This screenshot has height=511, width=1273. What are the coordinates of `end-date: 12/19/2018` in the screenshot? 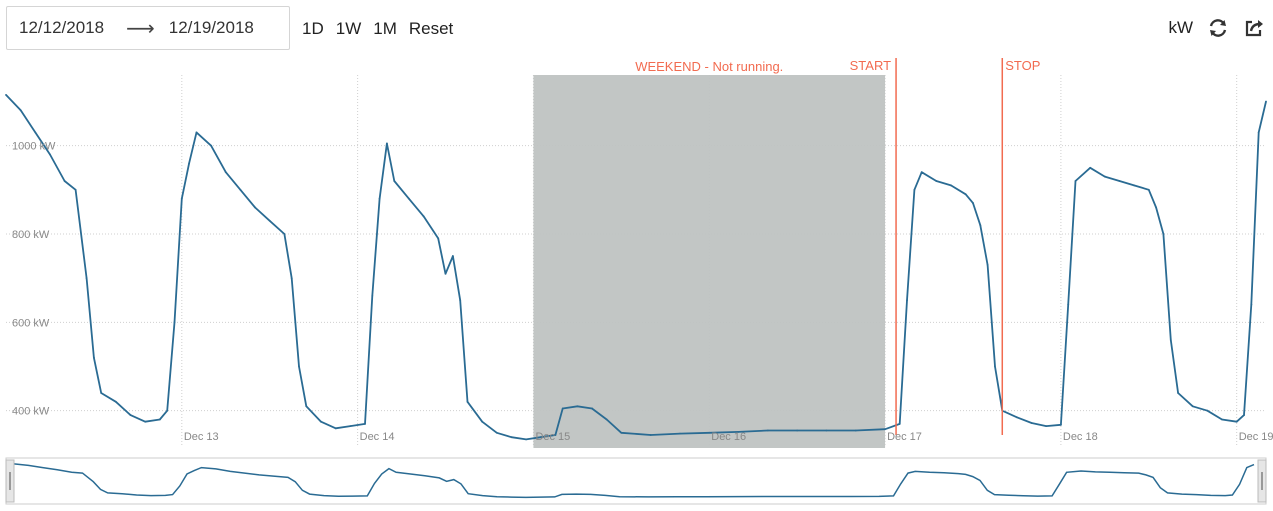 It's located at (211, 27).